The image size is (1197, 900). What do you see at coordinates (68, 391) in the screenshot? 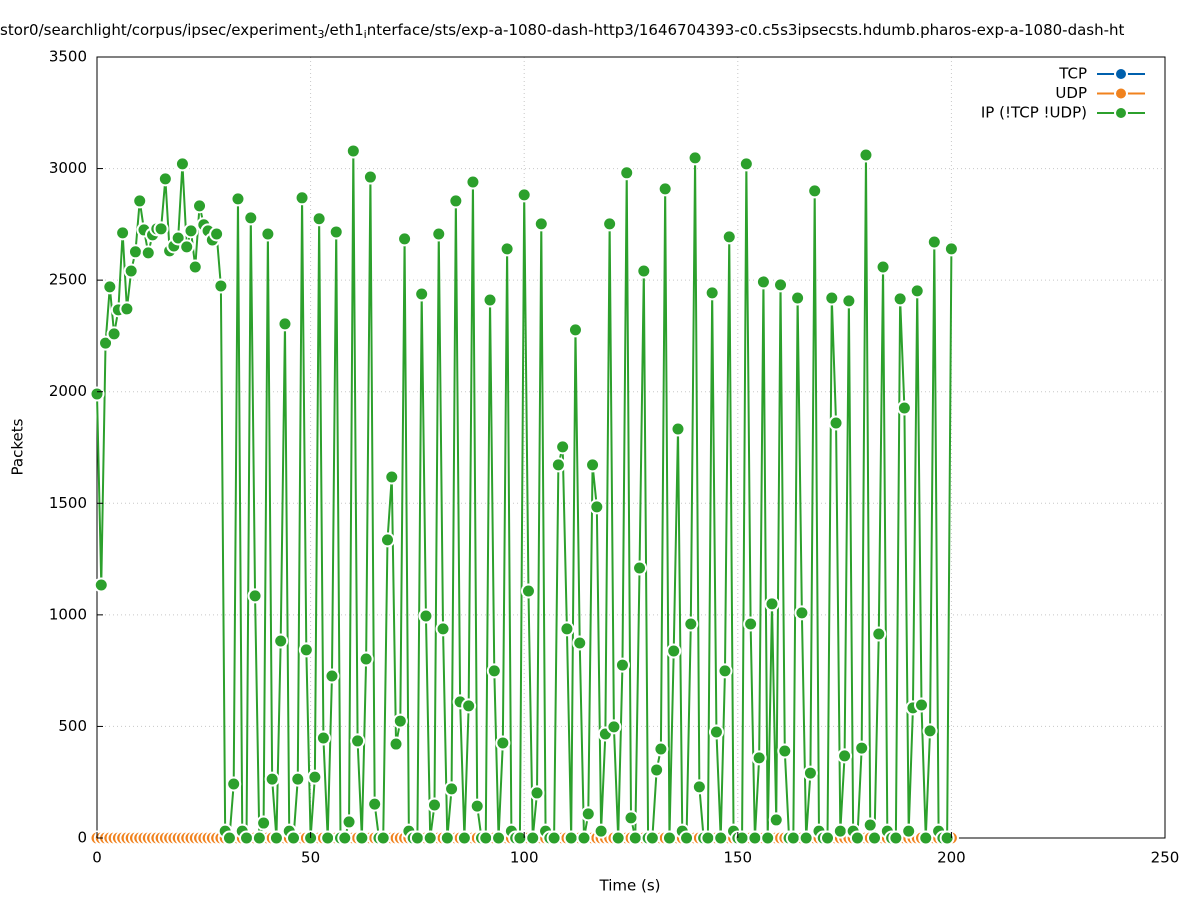
I see `y-tick-label: 2000` at bounding box center [68, 391].